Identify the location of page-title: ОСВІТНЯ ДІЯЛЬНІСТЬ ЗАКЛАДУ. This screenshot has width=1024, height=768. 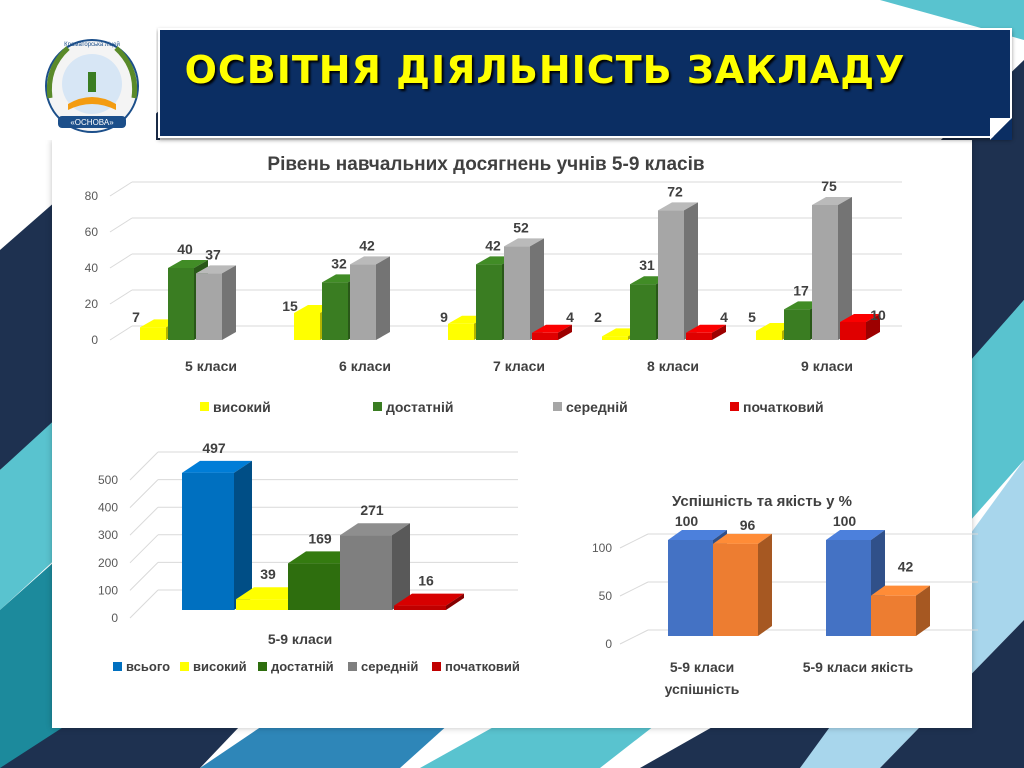
(545, 70).